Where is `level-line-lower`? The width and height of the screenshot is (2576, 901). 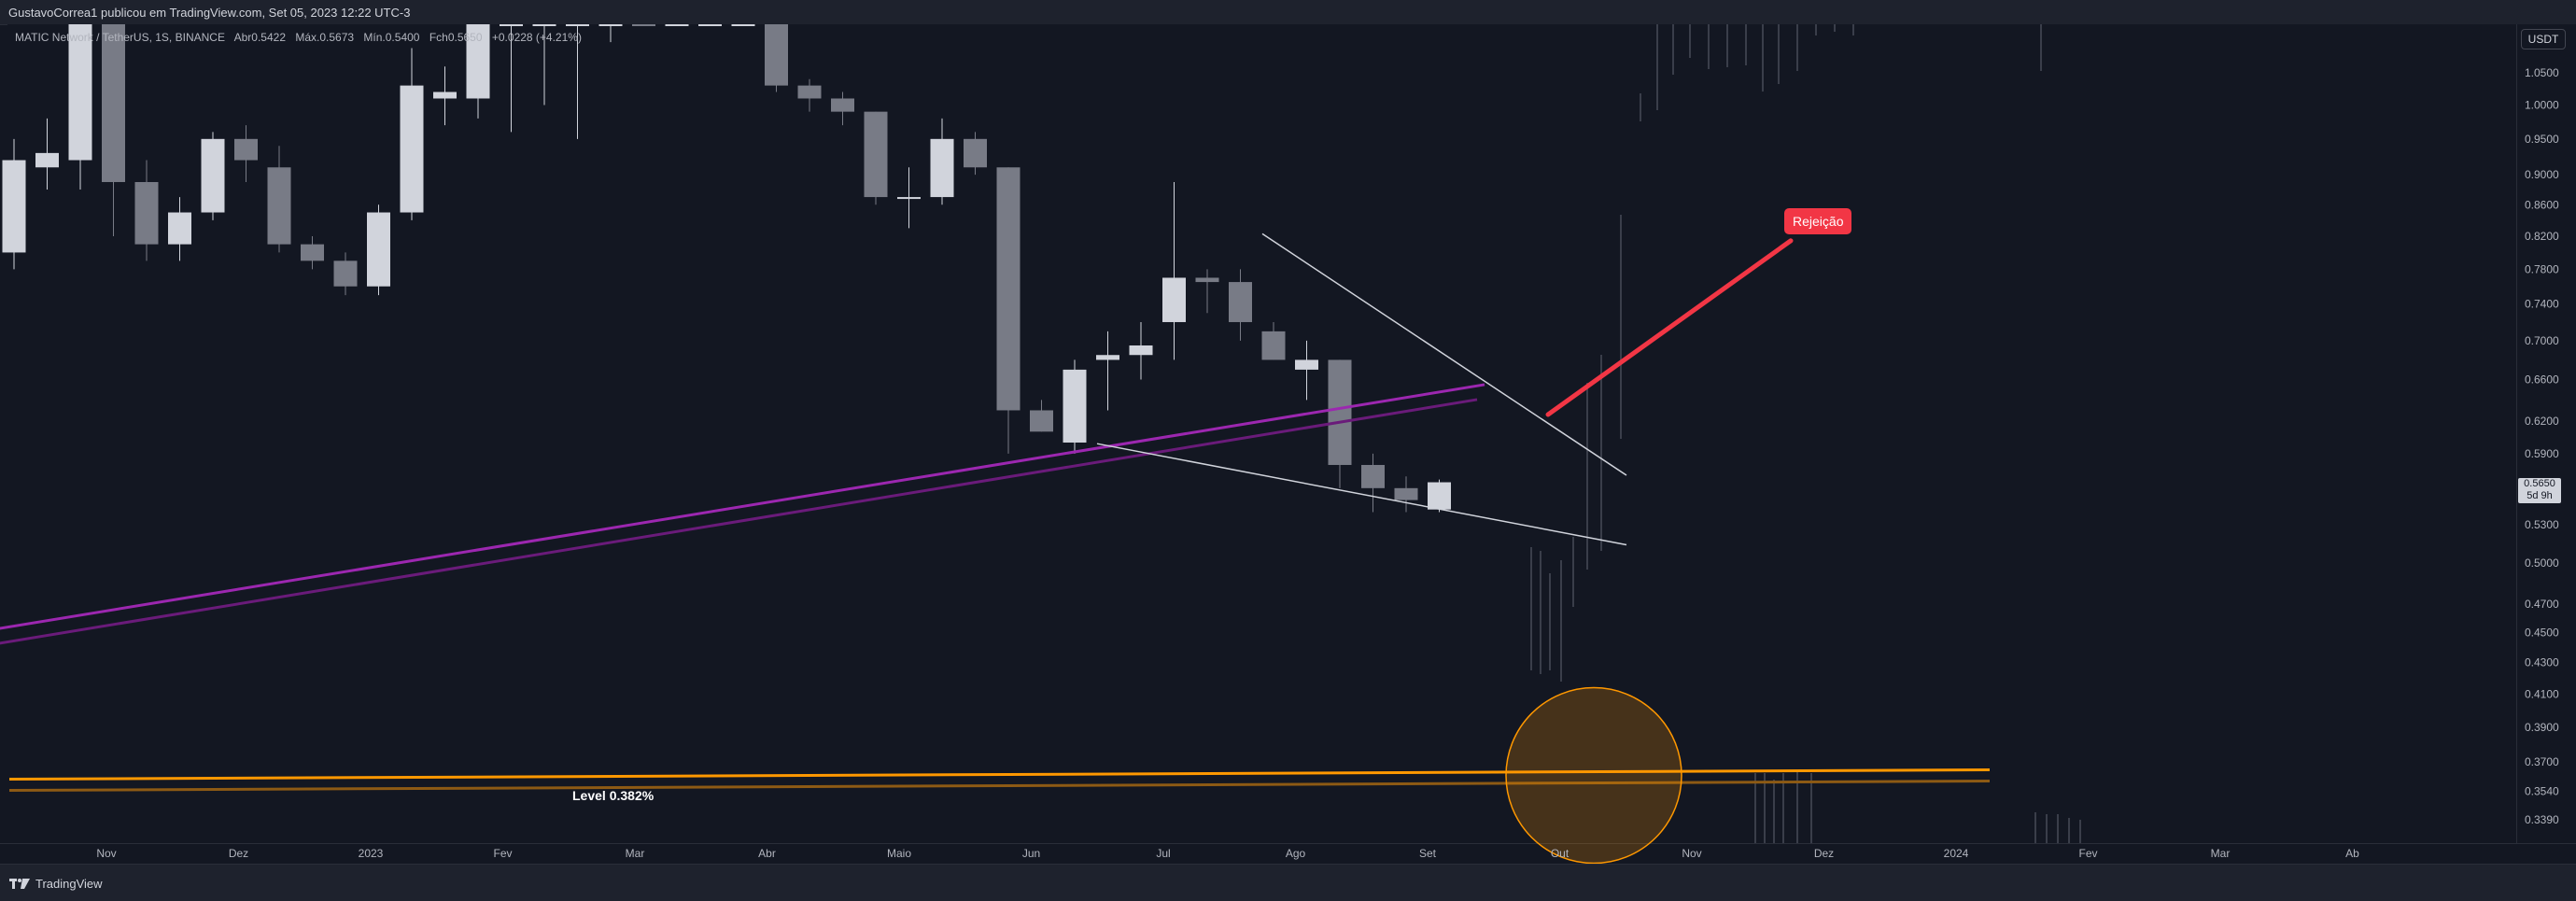
level-line-lower is located at coordinates (1000, 786).